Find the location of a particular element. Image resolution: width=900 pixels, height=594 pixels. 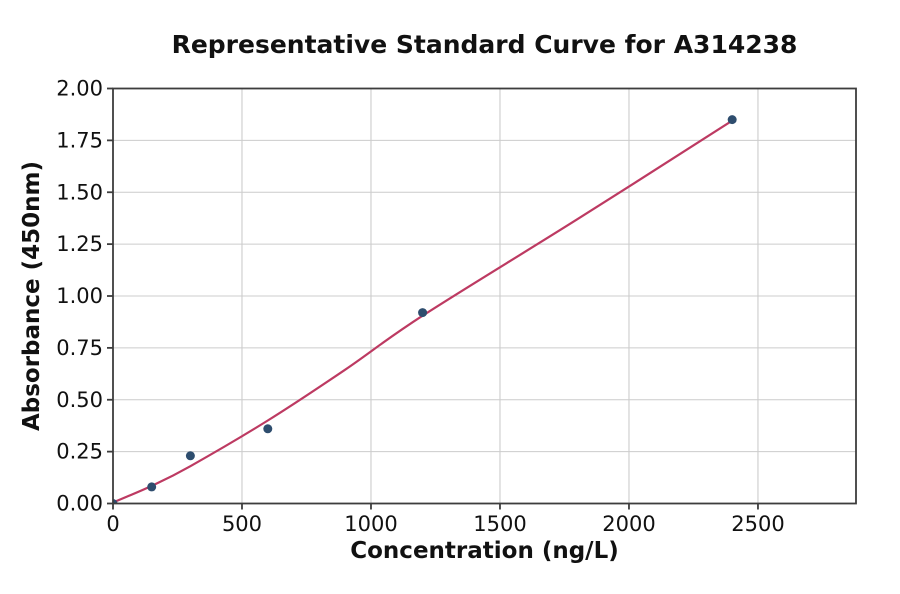

x-tick-label: 2000 is located at coordinates (628, 524).